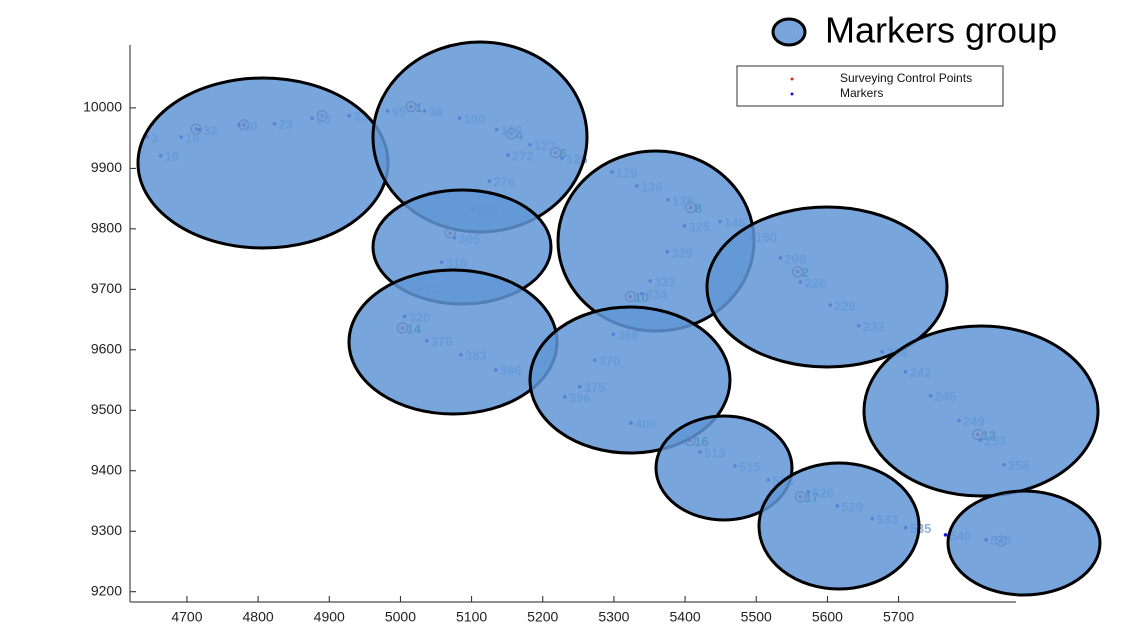 This screenshot has height=635, width=1136. What do you see at coordinates (329, 617) in the screenshot?
I see `x-tick-label: 4900` at bounding box center [329, 617].